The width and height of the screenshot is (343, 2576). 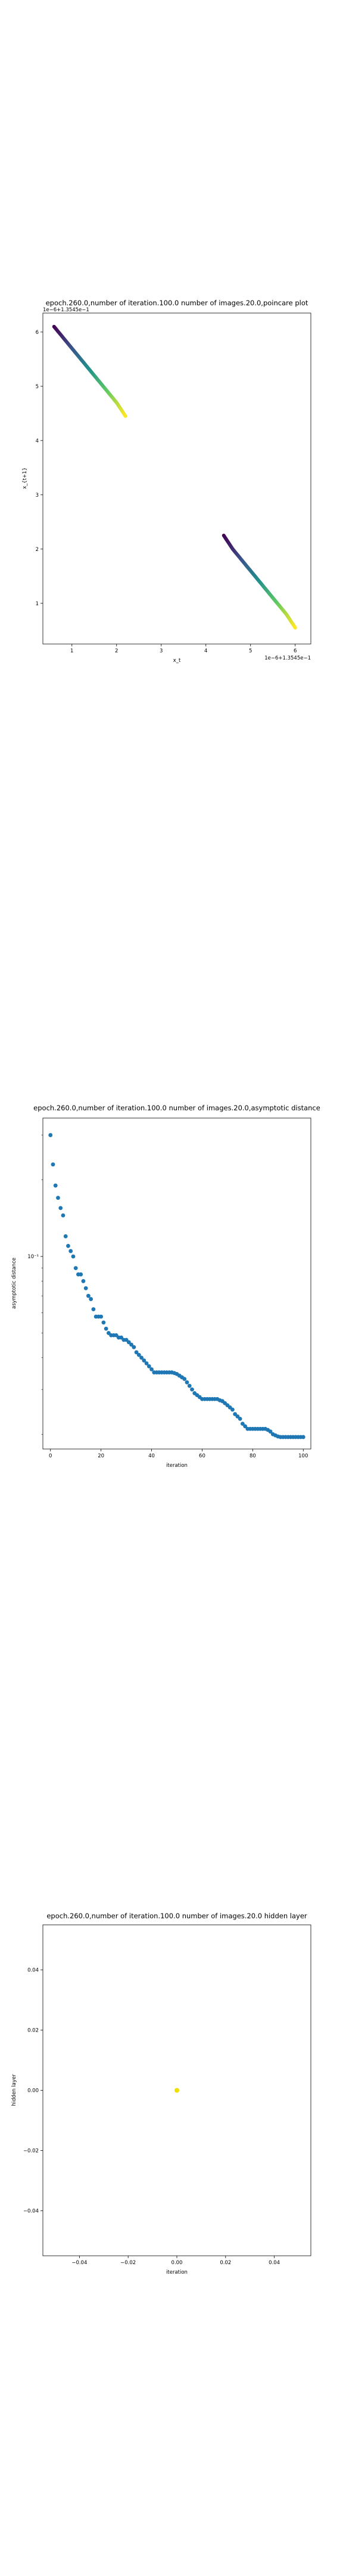 What do you see at coordinates (66, 310) in the screenshot?
I see `poincare-y-offset: 1e−6+1.3545e−1` at bounding box center [66, 310].